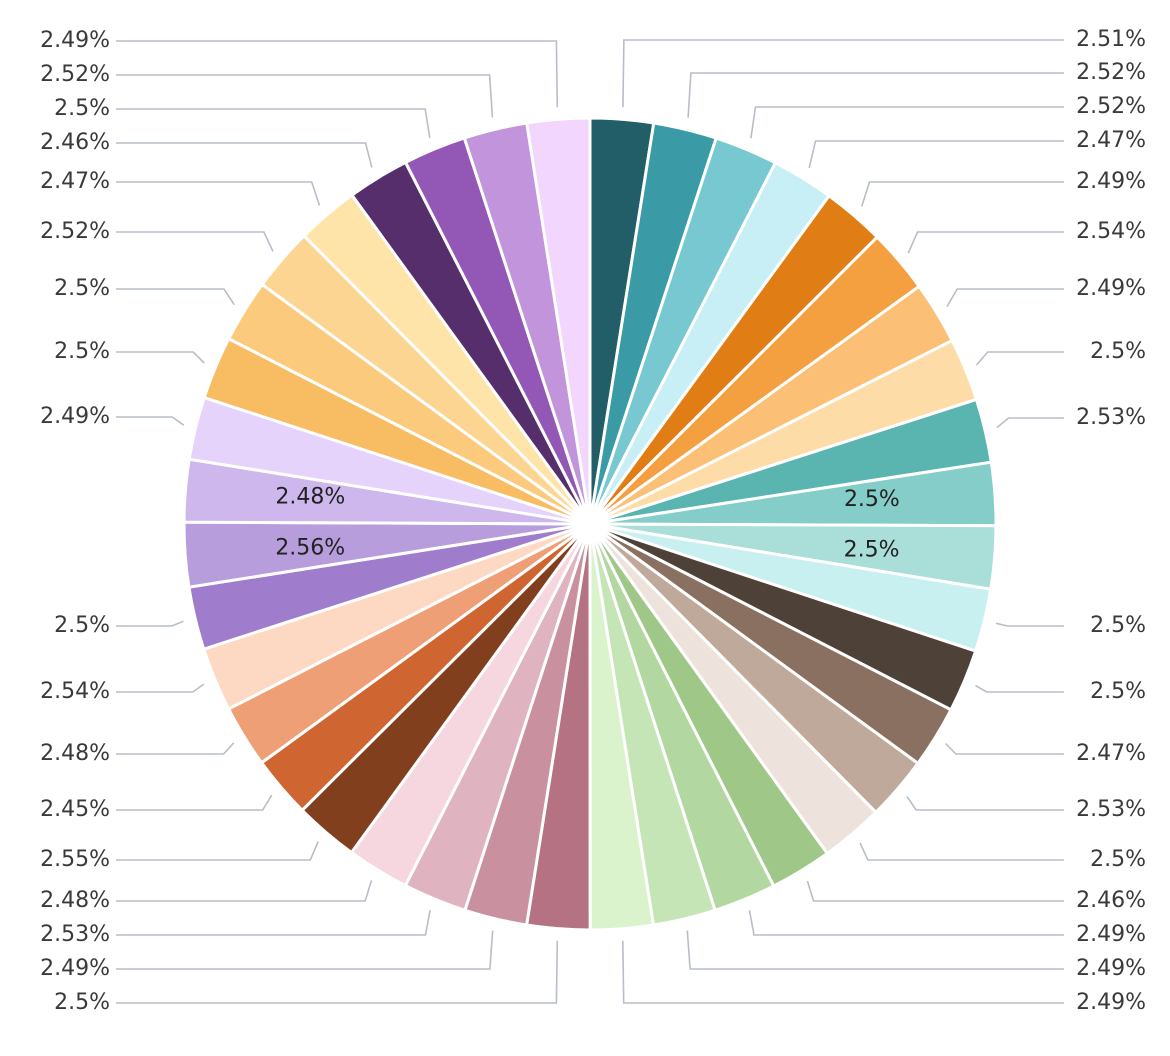 The image size is (1170, 1056). Describe the element at coordinates (75, 859) in the screenshot. I see `slice-label: 2.55%` at that location.